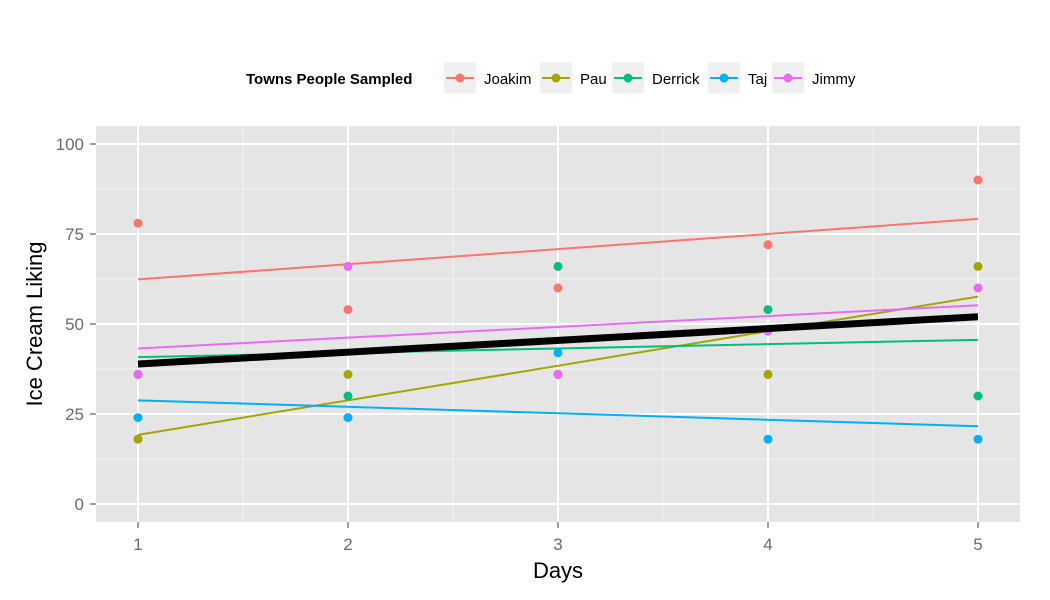  I want to click on legend-label: Pau, so click(593, 79).